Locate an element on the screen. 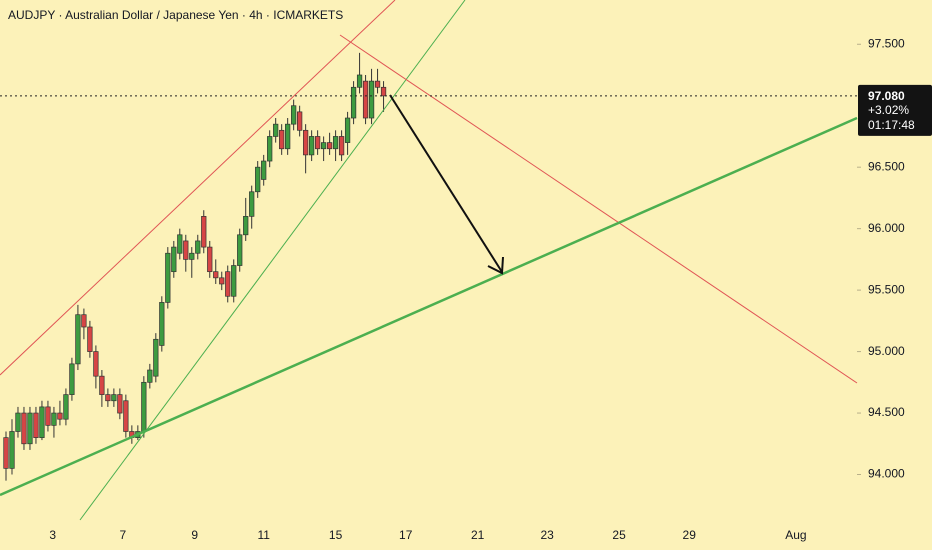 This screenshot has width=932, height=550. y-tick-label: 96.500 is located at coordinates (886, 166).